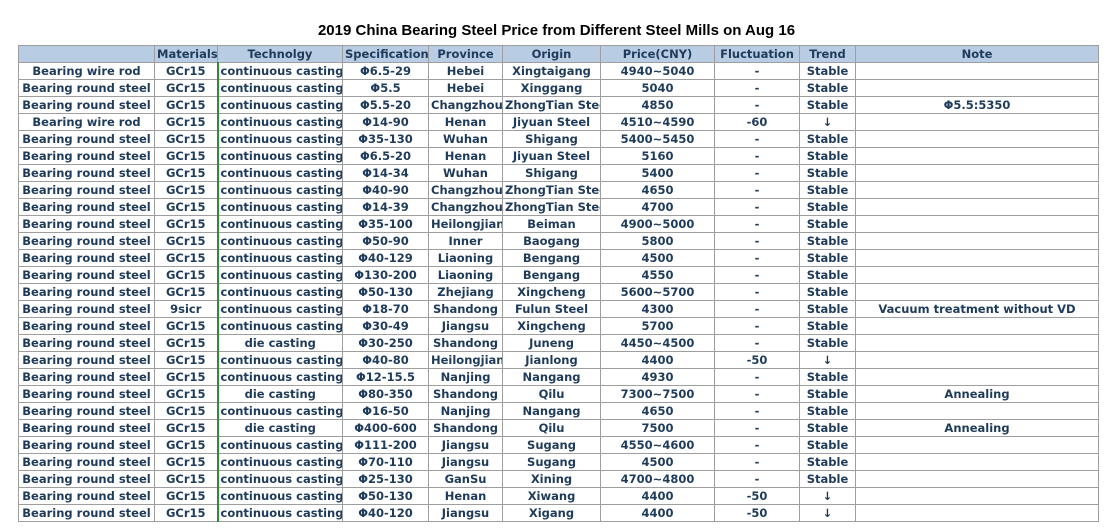  What do you see at coordinates (385, 377) in the screenshot?
I see `specification-cell: Φ12-15.5` at bounding box center [385, 377].